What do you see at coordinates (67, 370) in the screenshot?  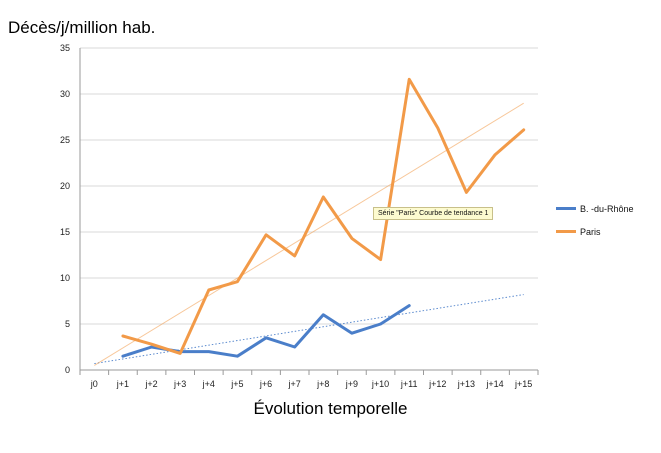 I see `y-tick-label: 0` at bounding box center [67, 370].